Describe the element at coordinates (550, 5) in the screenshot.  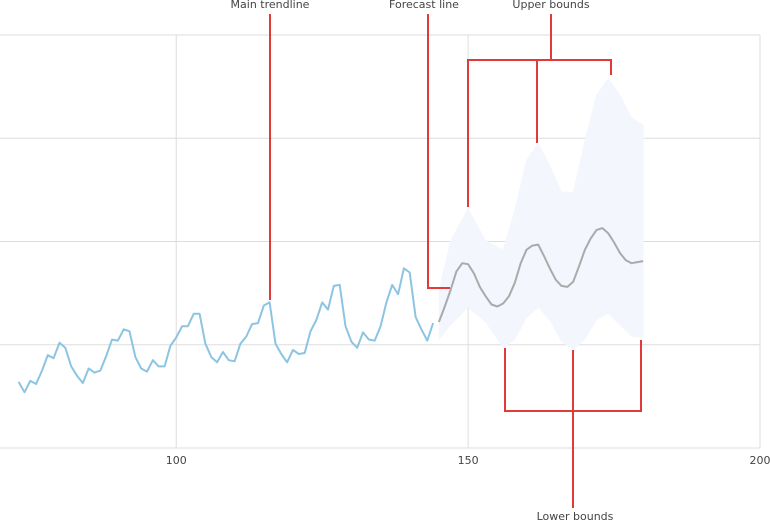
I see `annotation: Upper bounds` at that location.